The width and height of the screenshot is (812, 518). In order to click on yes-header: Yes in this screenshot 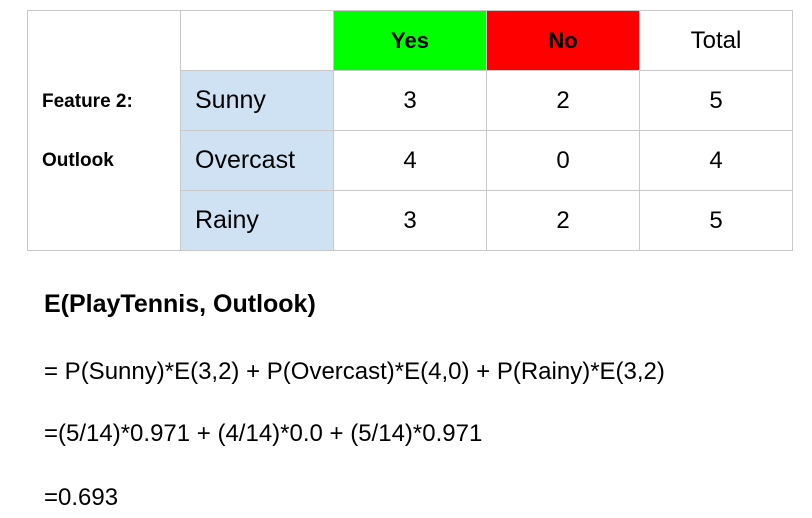, I will do `click(410, 40)`.